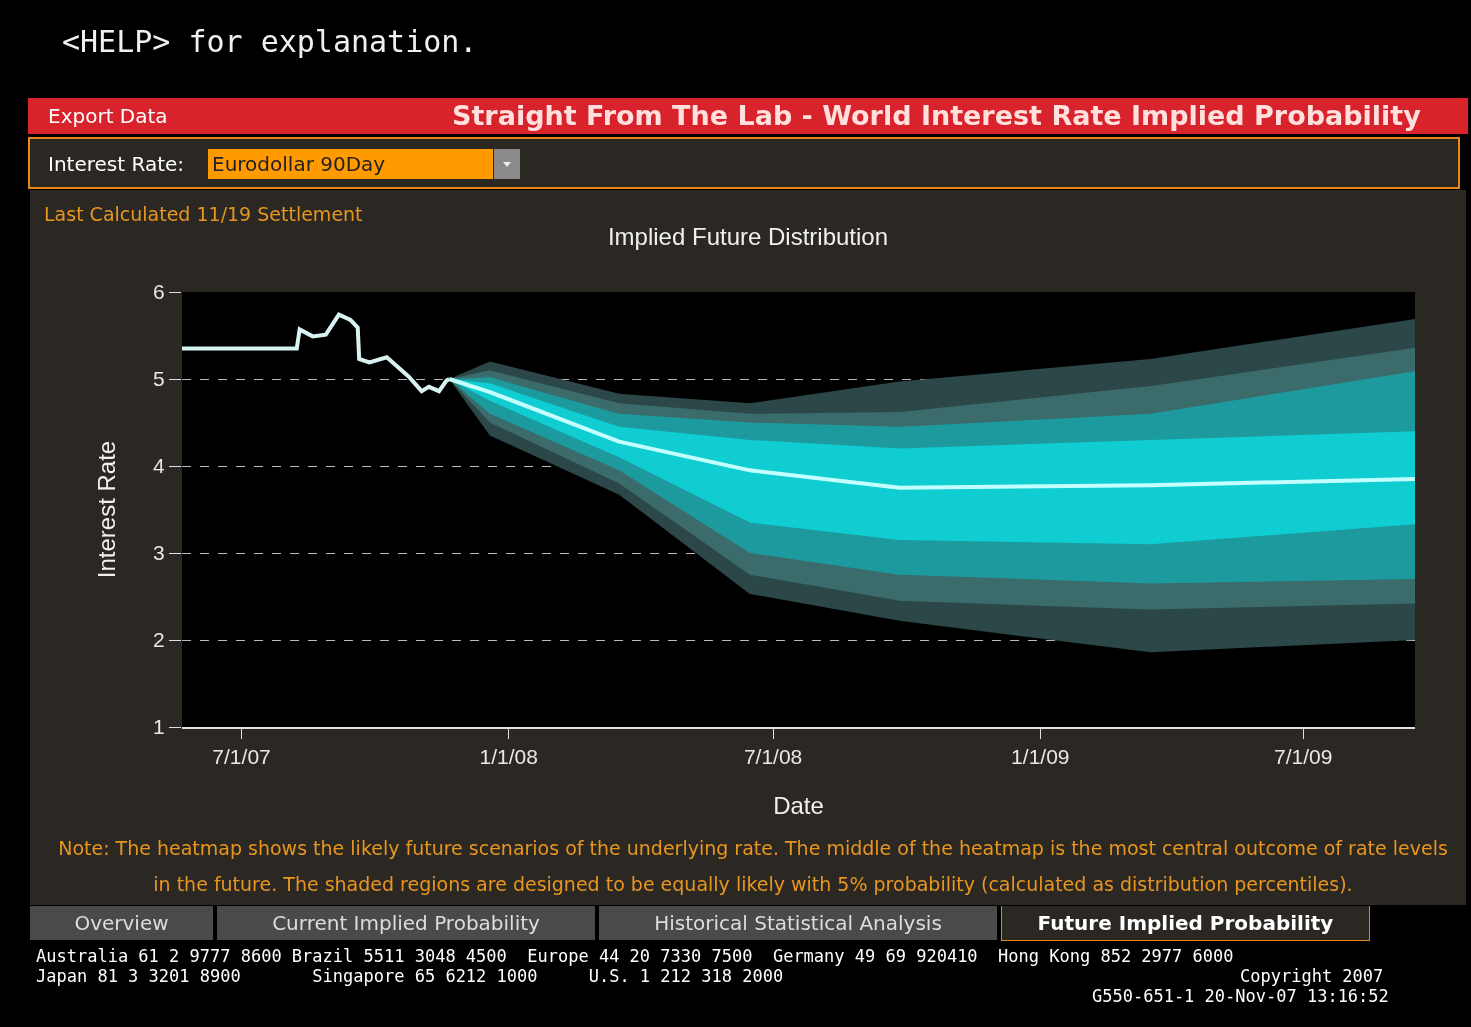 Image resolution: width=1471 pixels, height=1027 pixels. What do you see at coordinates (936, 115) in the screenshot?
I see `chart-subtitle: Straight From The Lab - World Interest Rate Implied Probability` at bounding box center [936, 115].